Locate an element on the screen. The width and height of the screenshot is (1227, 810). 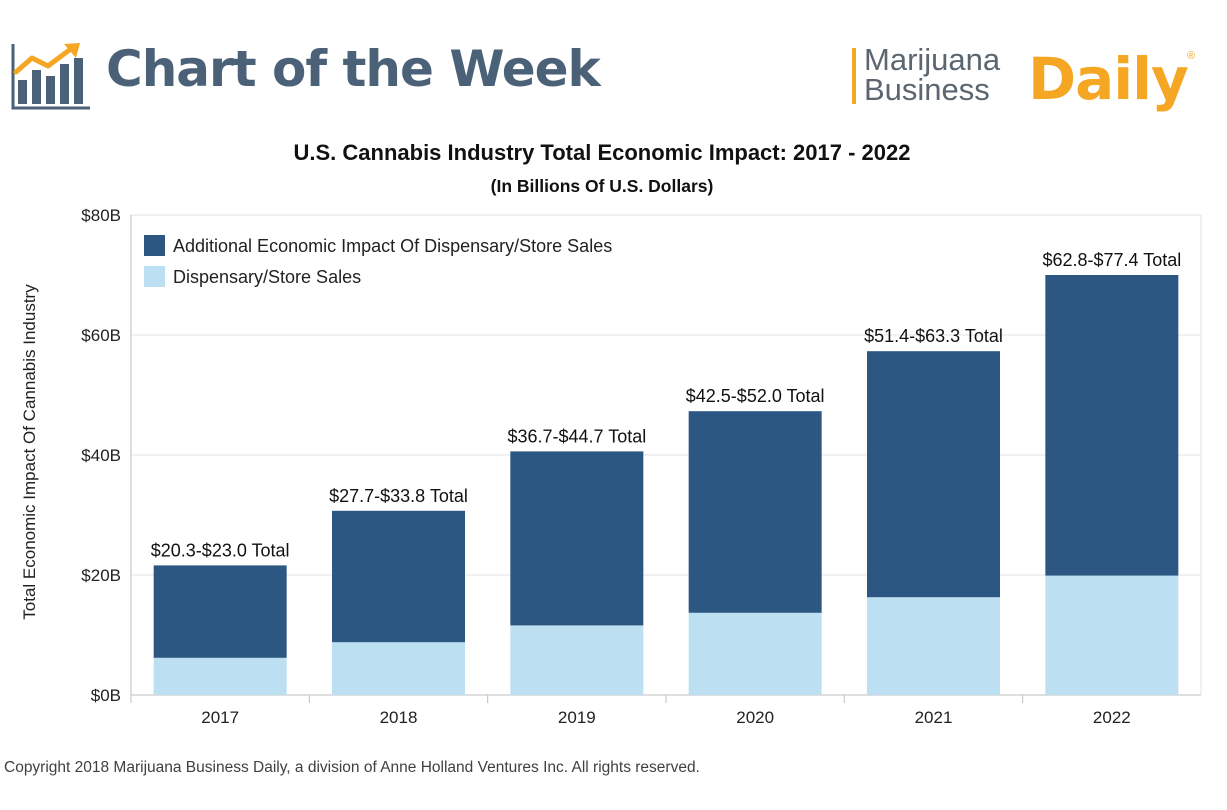
data-label: $20.3-$23.0 Total is located at coordinates (220, 550).